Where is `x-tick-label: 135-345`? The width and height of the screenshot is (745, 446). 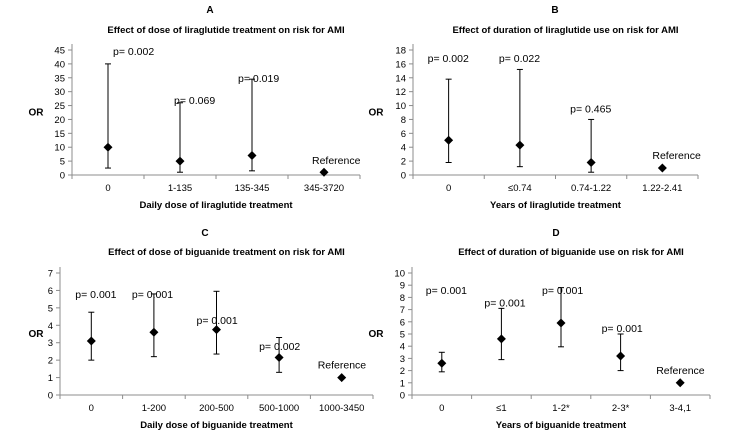 x-tick-label: 135-345 is located at coordinates (252, 188).